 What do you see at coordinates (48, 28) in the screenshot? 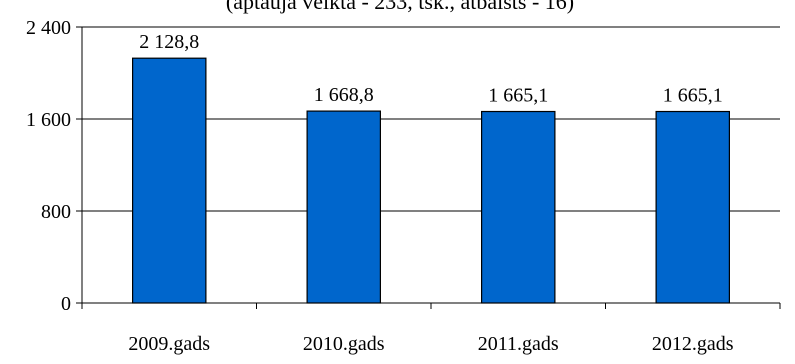
I see `y-tick-label: 2 400` at bounding box center [48, 28].